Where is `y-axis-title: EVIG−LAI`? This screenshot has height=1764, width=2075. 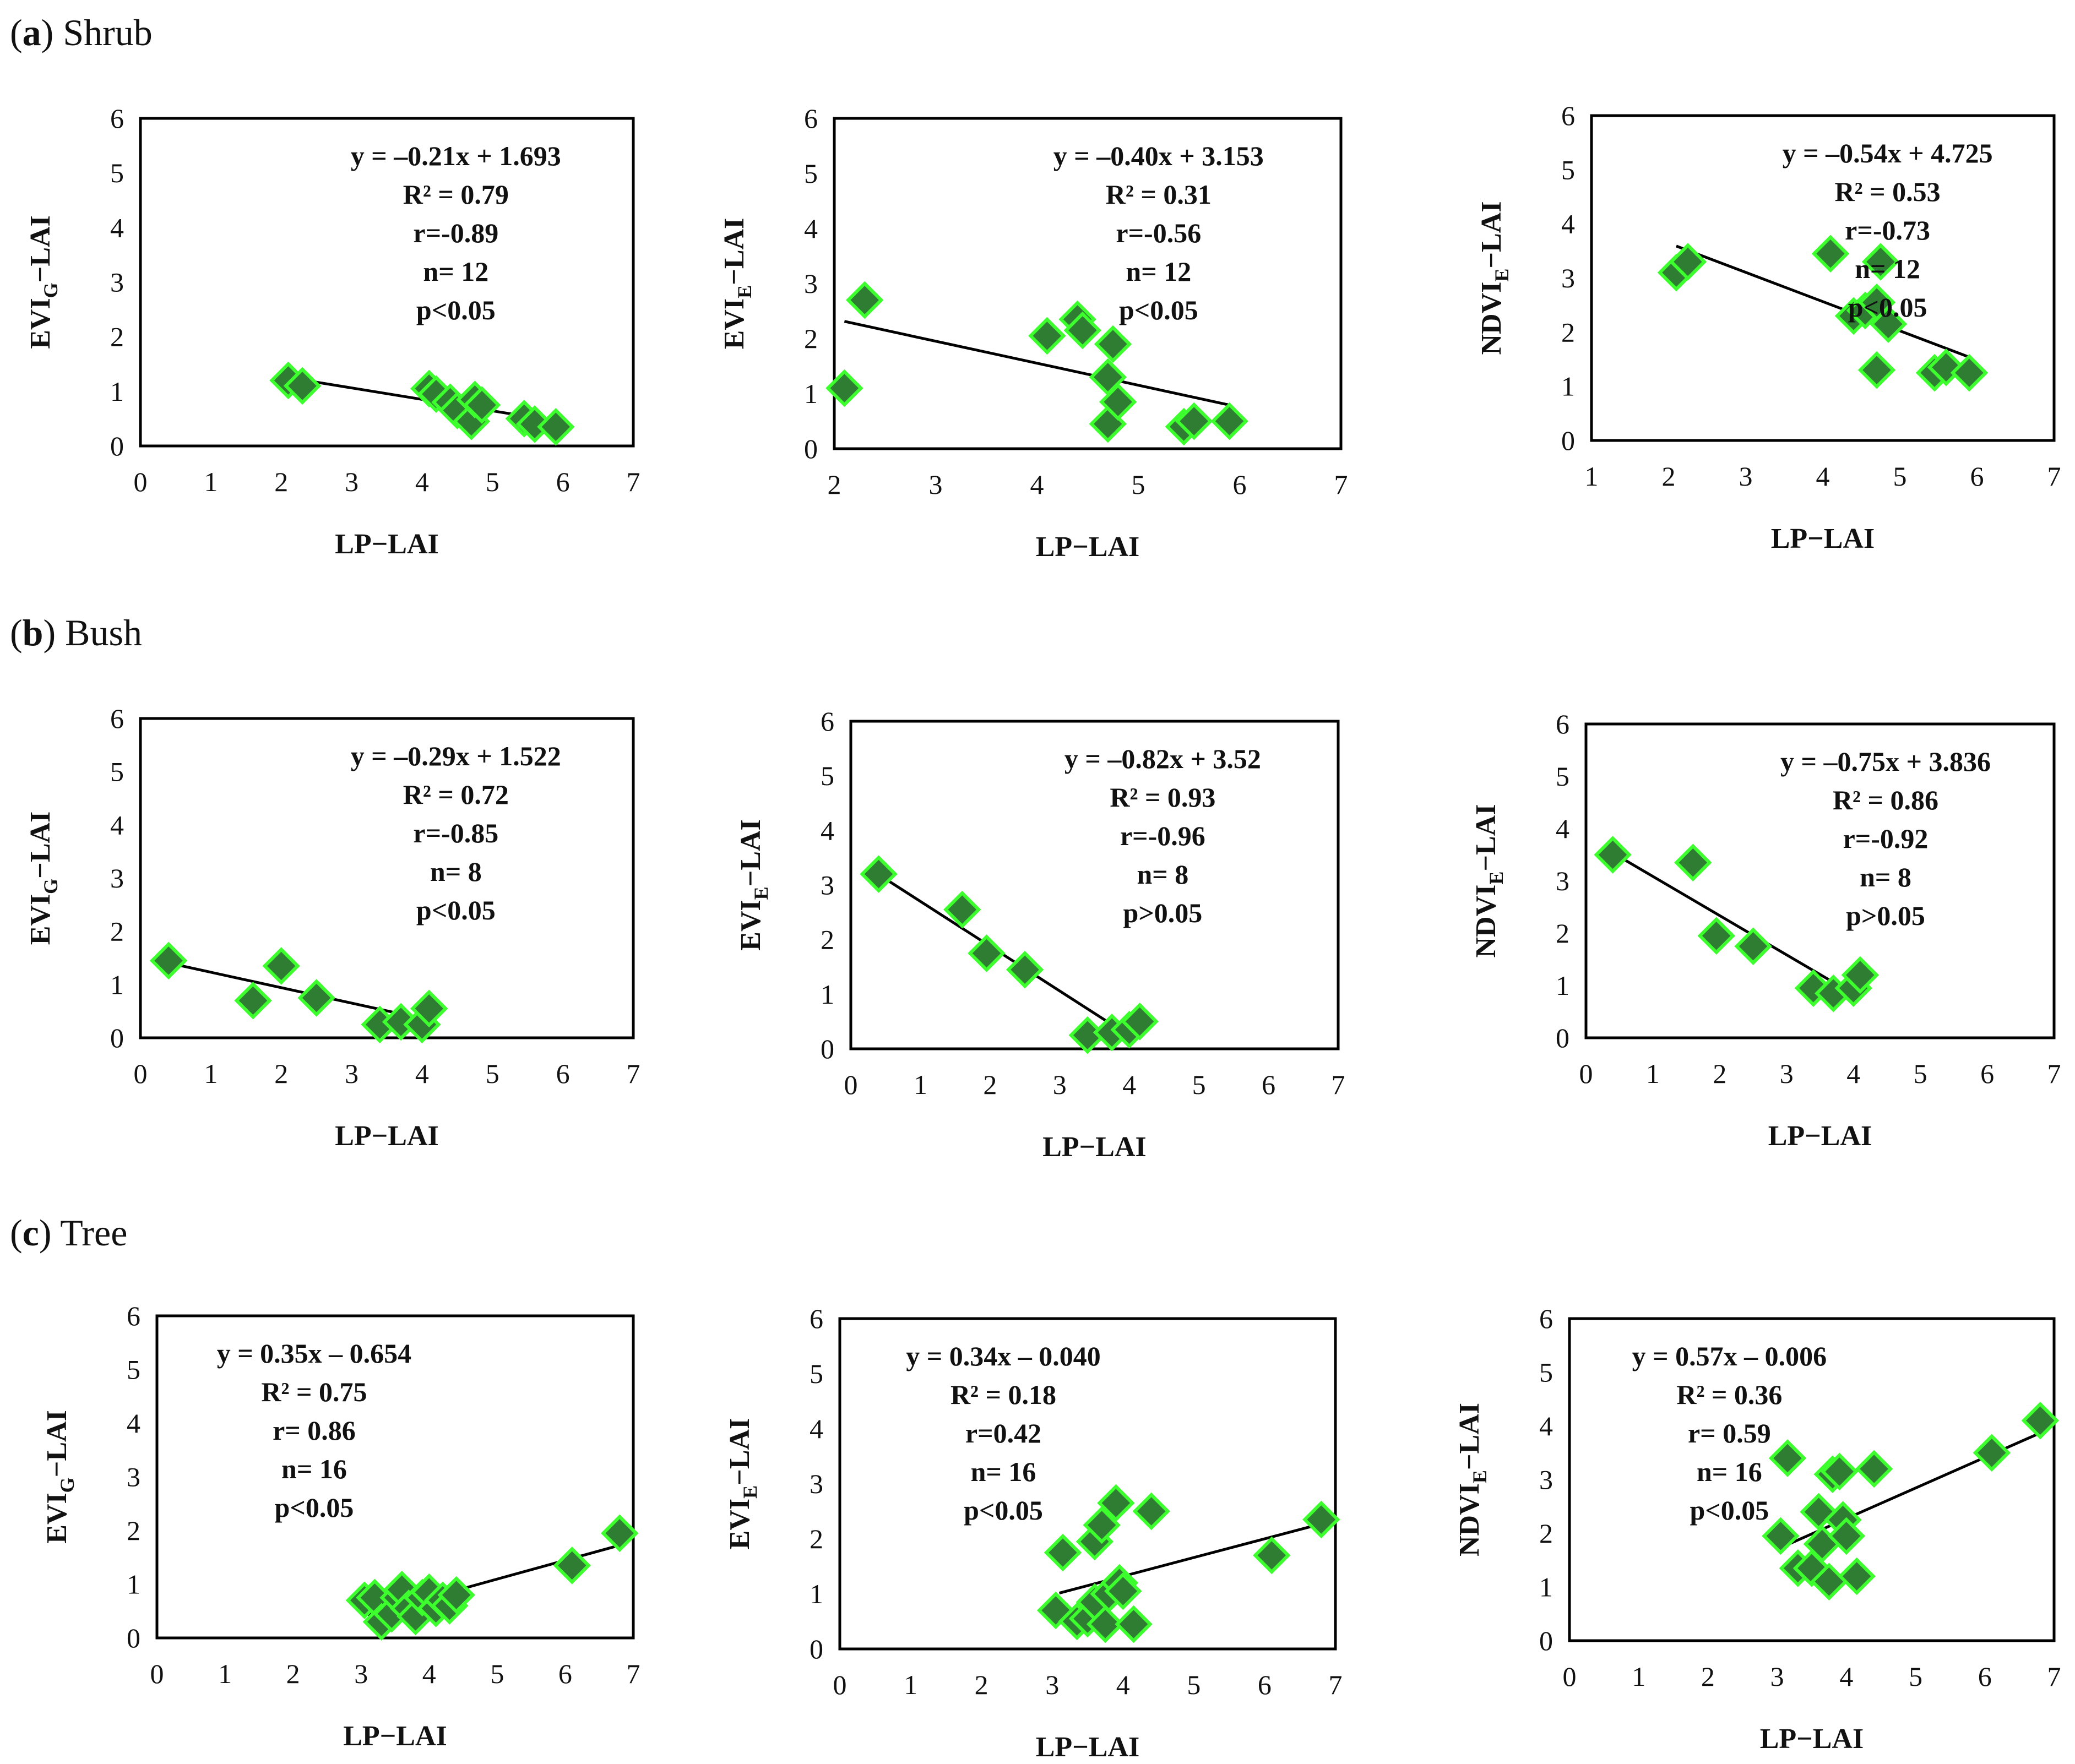 y-axis-title: EVIG−LAI is located at coordinates (43, 878).